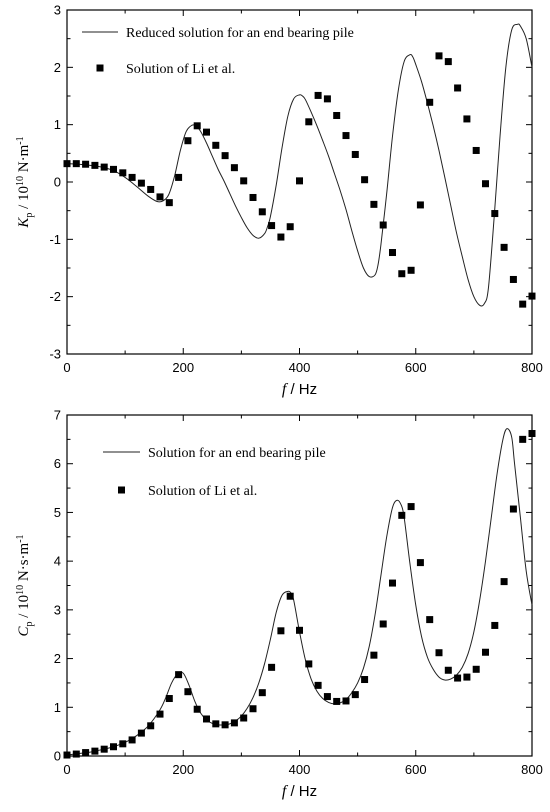 The height and width of the screenshot is (812, 550). What do you see at coordinates (57, 67) in the screenshot?
I see `y-tick-label: 2` at bounding box center [57, 67].